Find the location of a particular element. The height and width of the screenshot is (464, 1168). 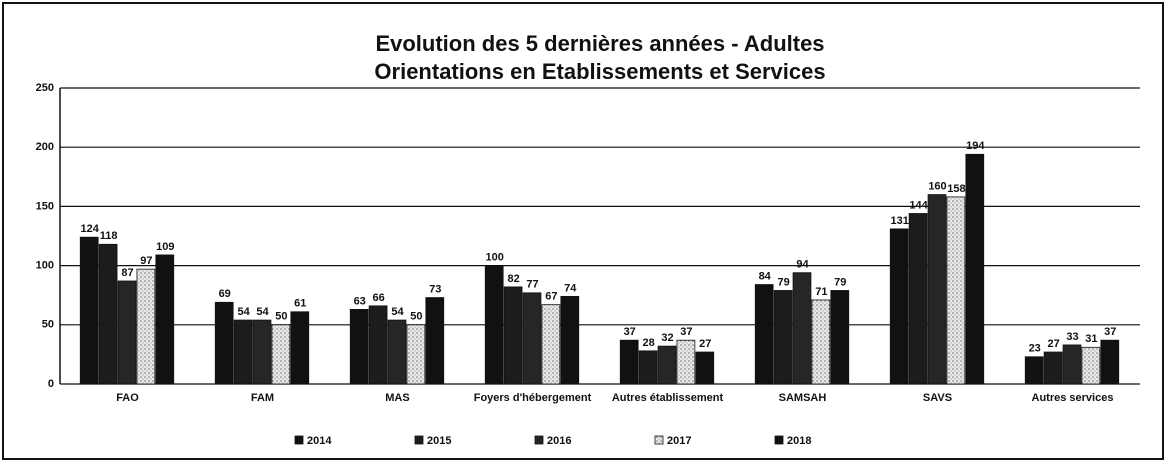

value-label: 94 is located at coordinates (802, 265).